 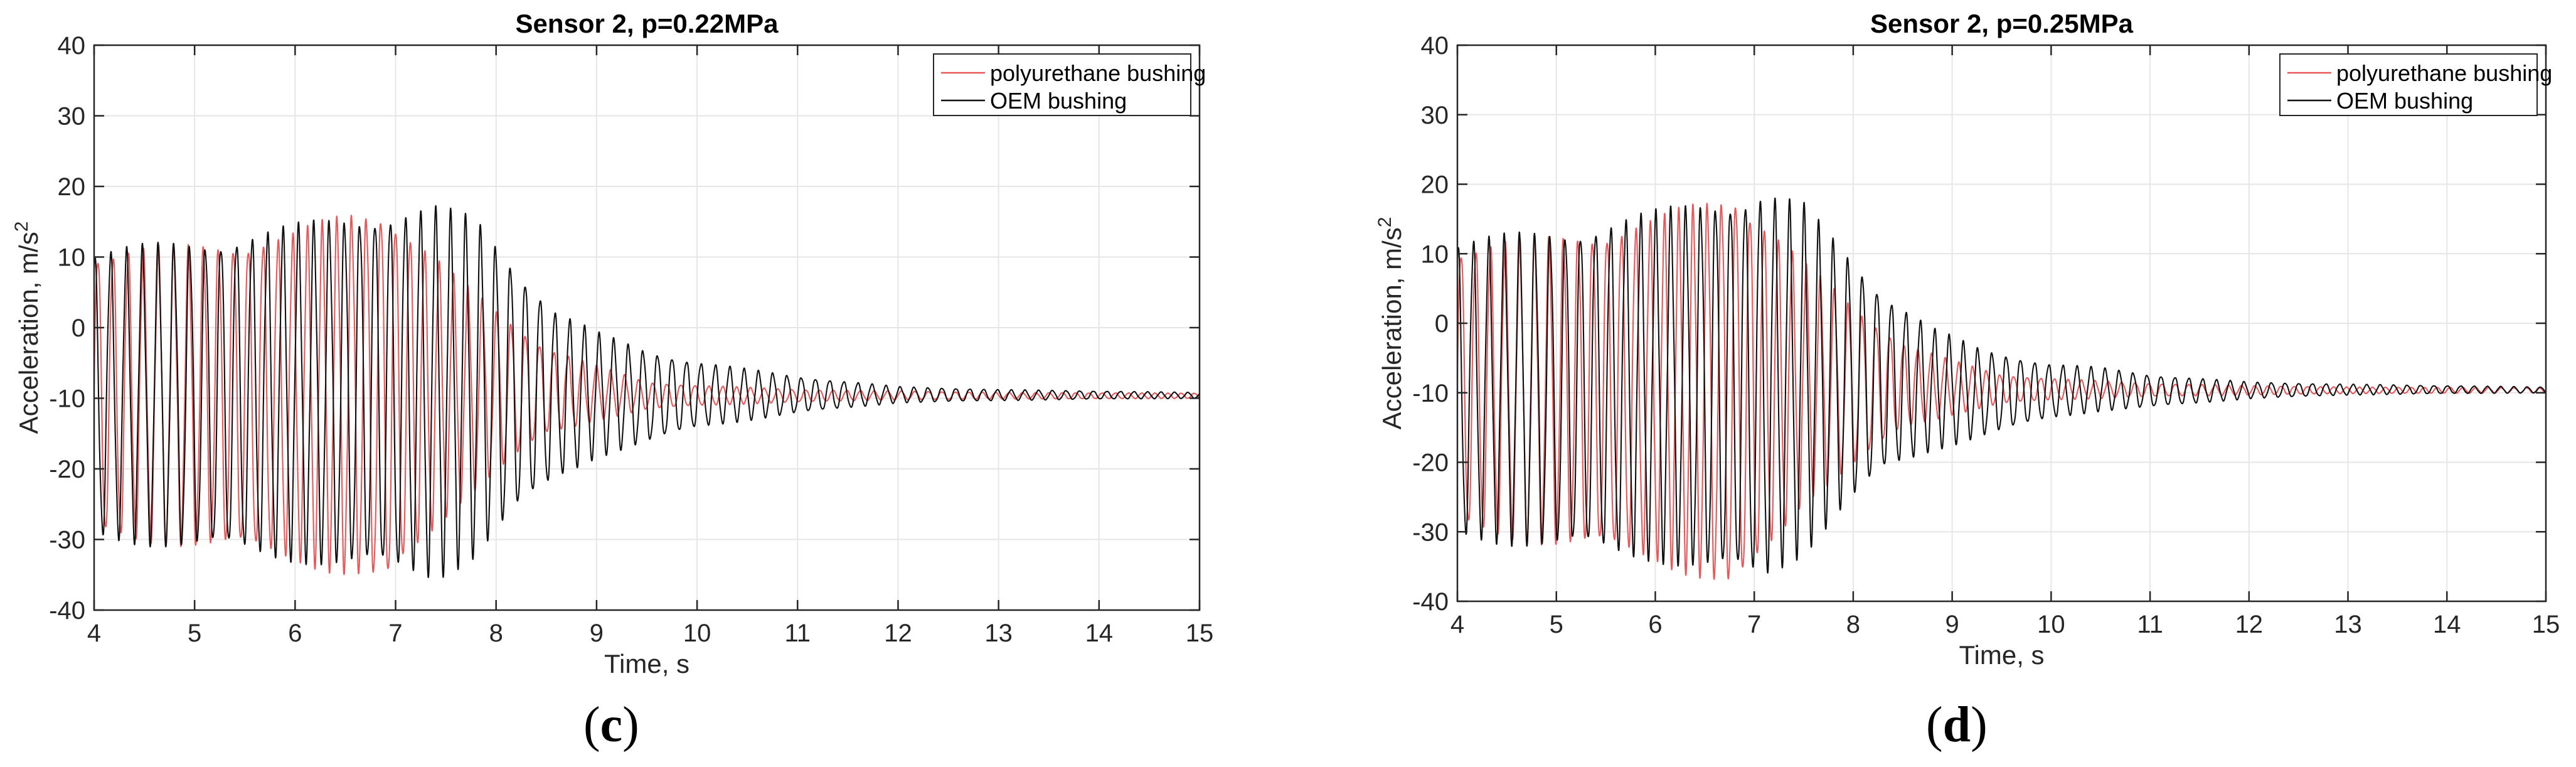 I want to click on panel-caption-d-letter: d, so click(x=1956, y=725).